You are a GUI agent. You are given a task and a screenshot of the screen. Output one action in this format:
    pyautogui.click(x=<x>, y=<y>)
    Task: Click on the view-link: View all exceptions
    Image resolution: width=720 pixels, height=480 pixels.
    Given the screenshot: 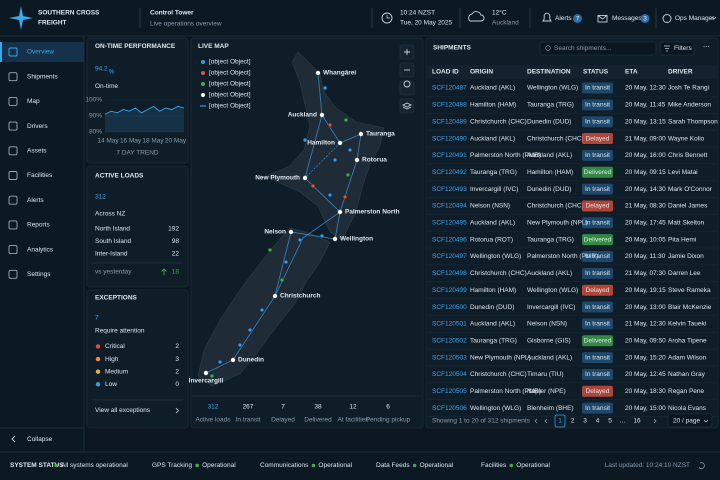 What is the action you would take?
    pyautogui.click(x=123, y=410)
    